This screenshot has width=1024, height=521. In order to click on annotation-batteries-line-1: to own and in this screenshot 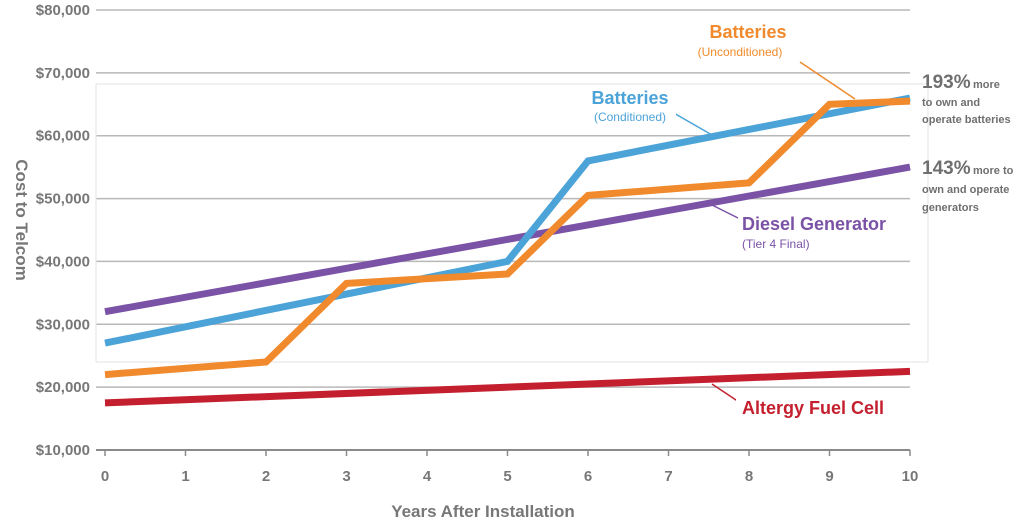, I will do `click(951, 103)`.